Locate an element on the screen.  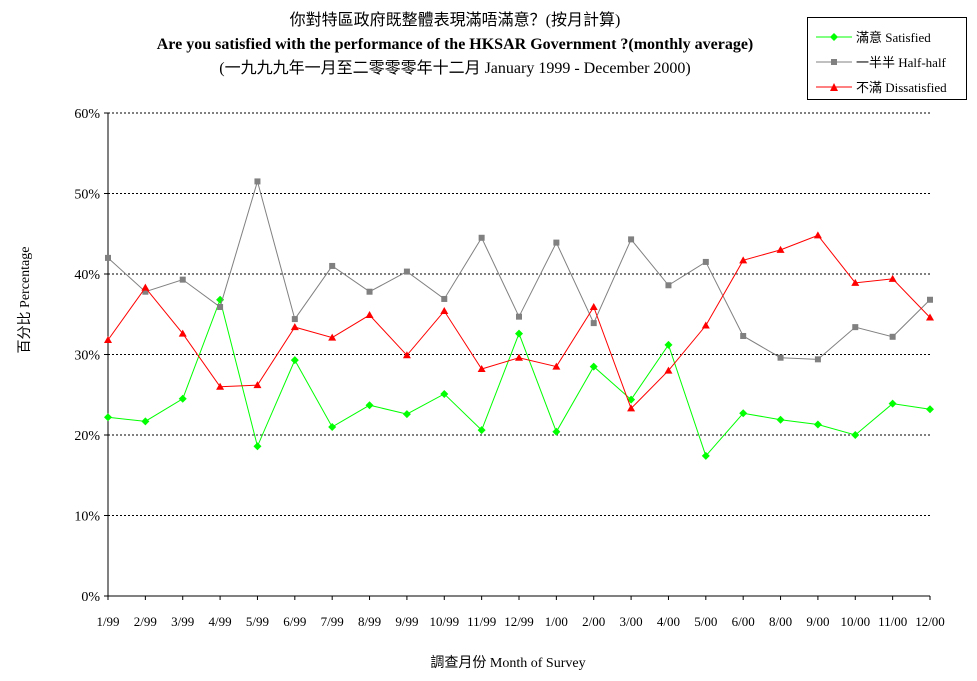
x-tick-label: 2/99 is located at coordinates (145, 621).